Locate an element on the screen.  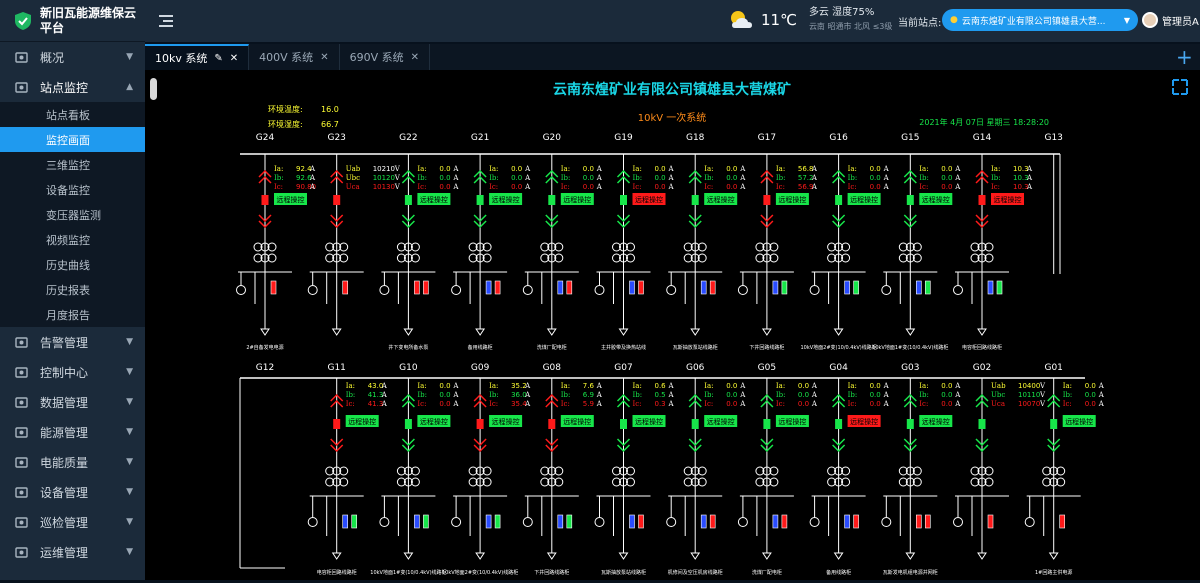
sidebar-item-alarm: 告警管理 ▼ is located at coordinates (72, 342).